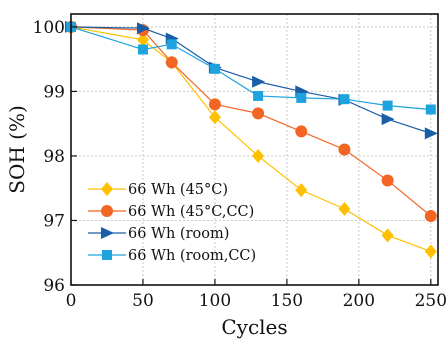  I want to click on x-tick-label: 200, so click(359, 301).